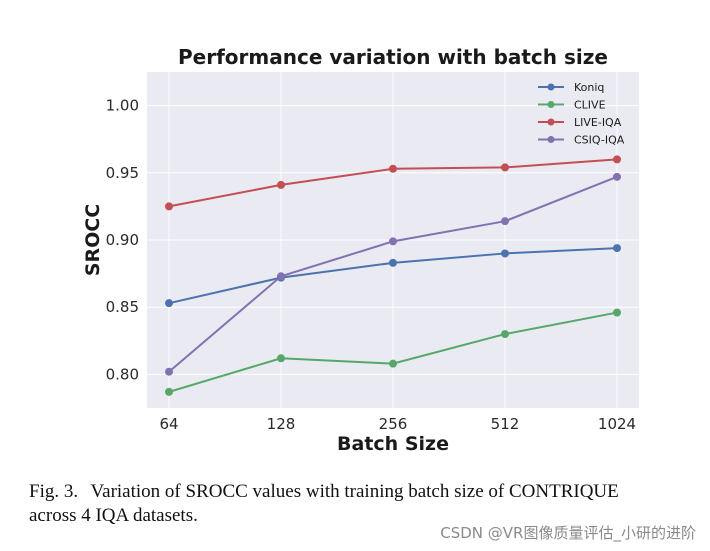 This screenshot has width=710, height=551. Describe the element at coordinates (589, 87) in the screenshot. I see `legend-label-koniq: Koniq` at that location.